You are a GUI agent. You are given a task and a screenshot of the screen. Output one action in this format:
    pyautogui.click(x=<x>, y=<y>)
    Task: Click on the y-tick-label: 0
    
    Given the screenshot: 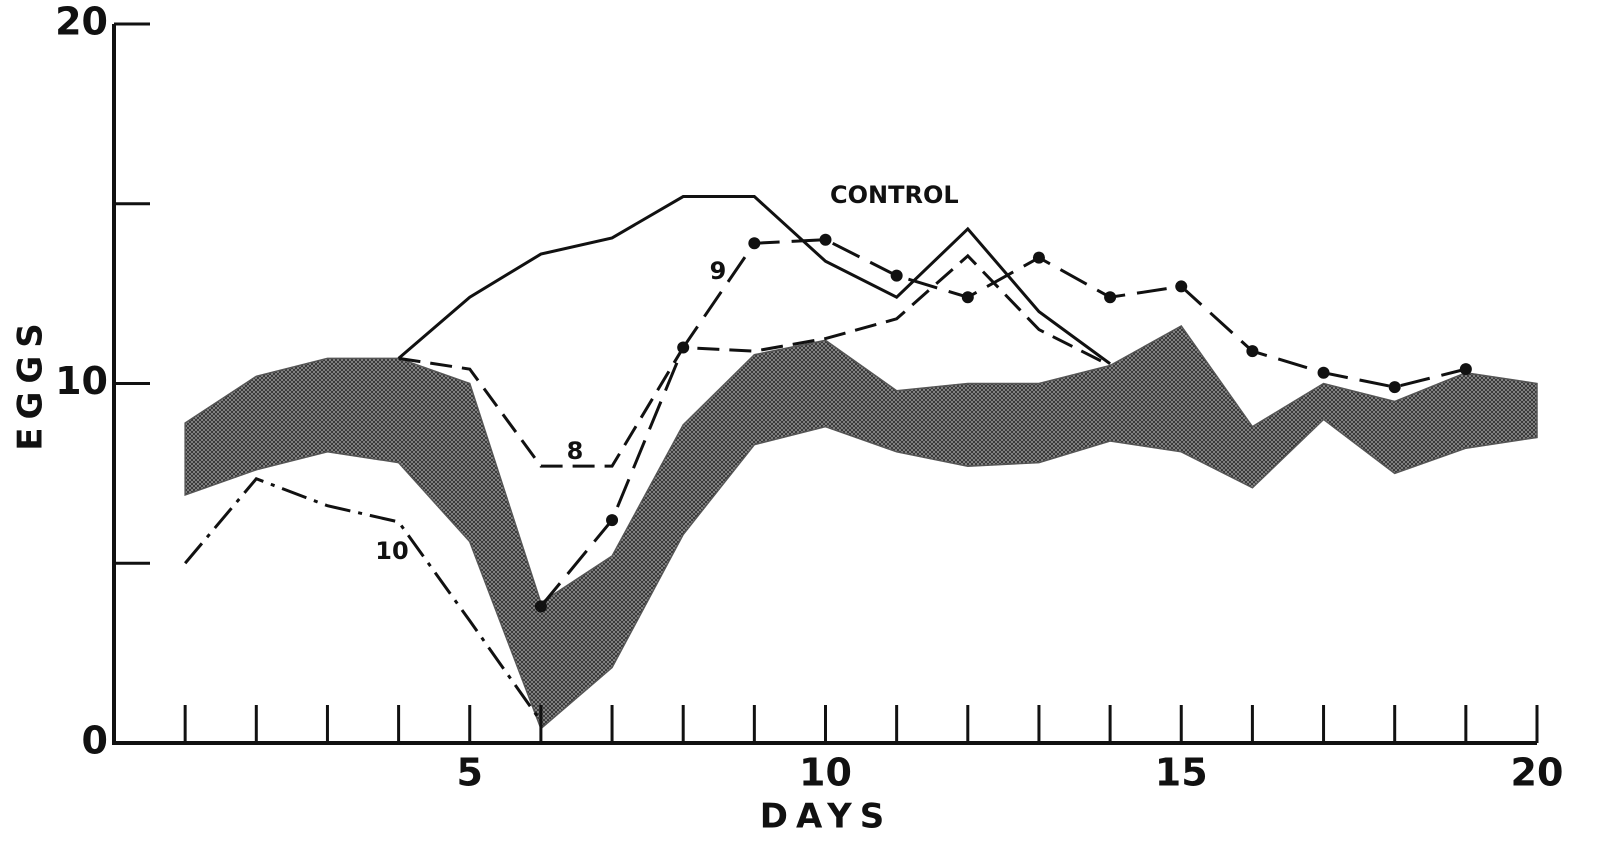 What is the action you would take?
    pyautogui.click(x=95, y=741)
    